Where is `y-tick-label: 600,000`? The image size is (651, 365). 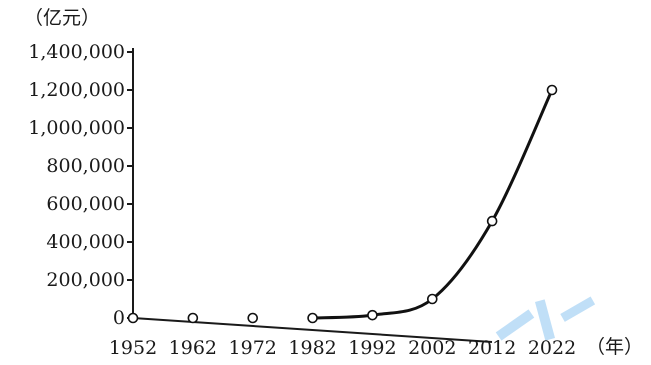 y-tick-label: 600,000 is located at coordinates (85, 204).